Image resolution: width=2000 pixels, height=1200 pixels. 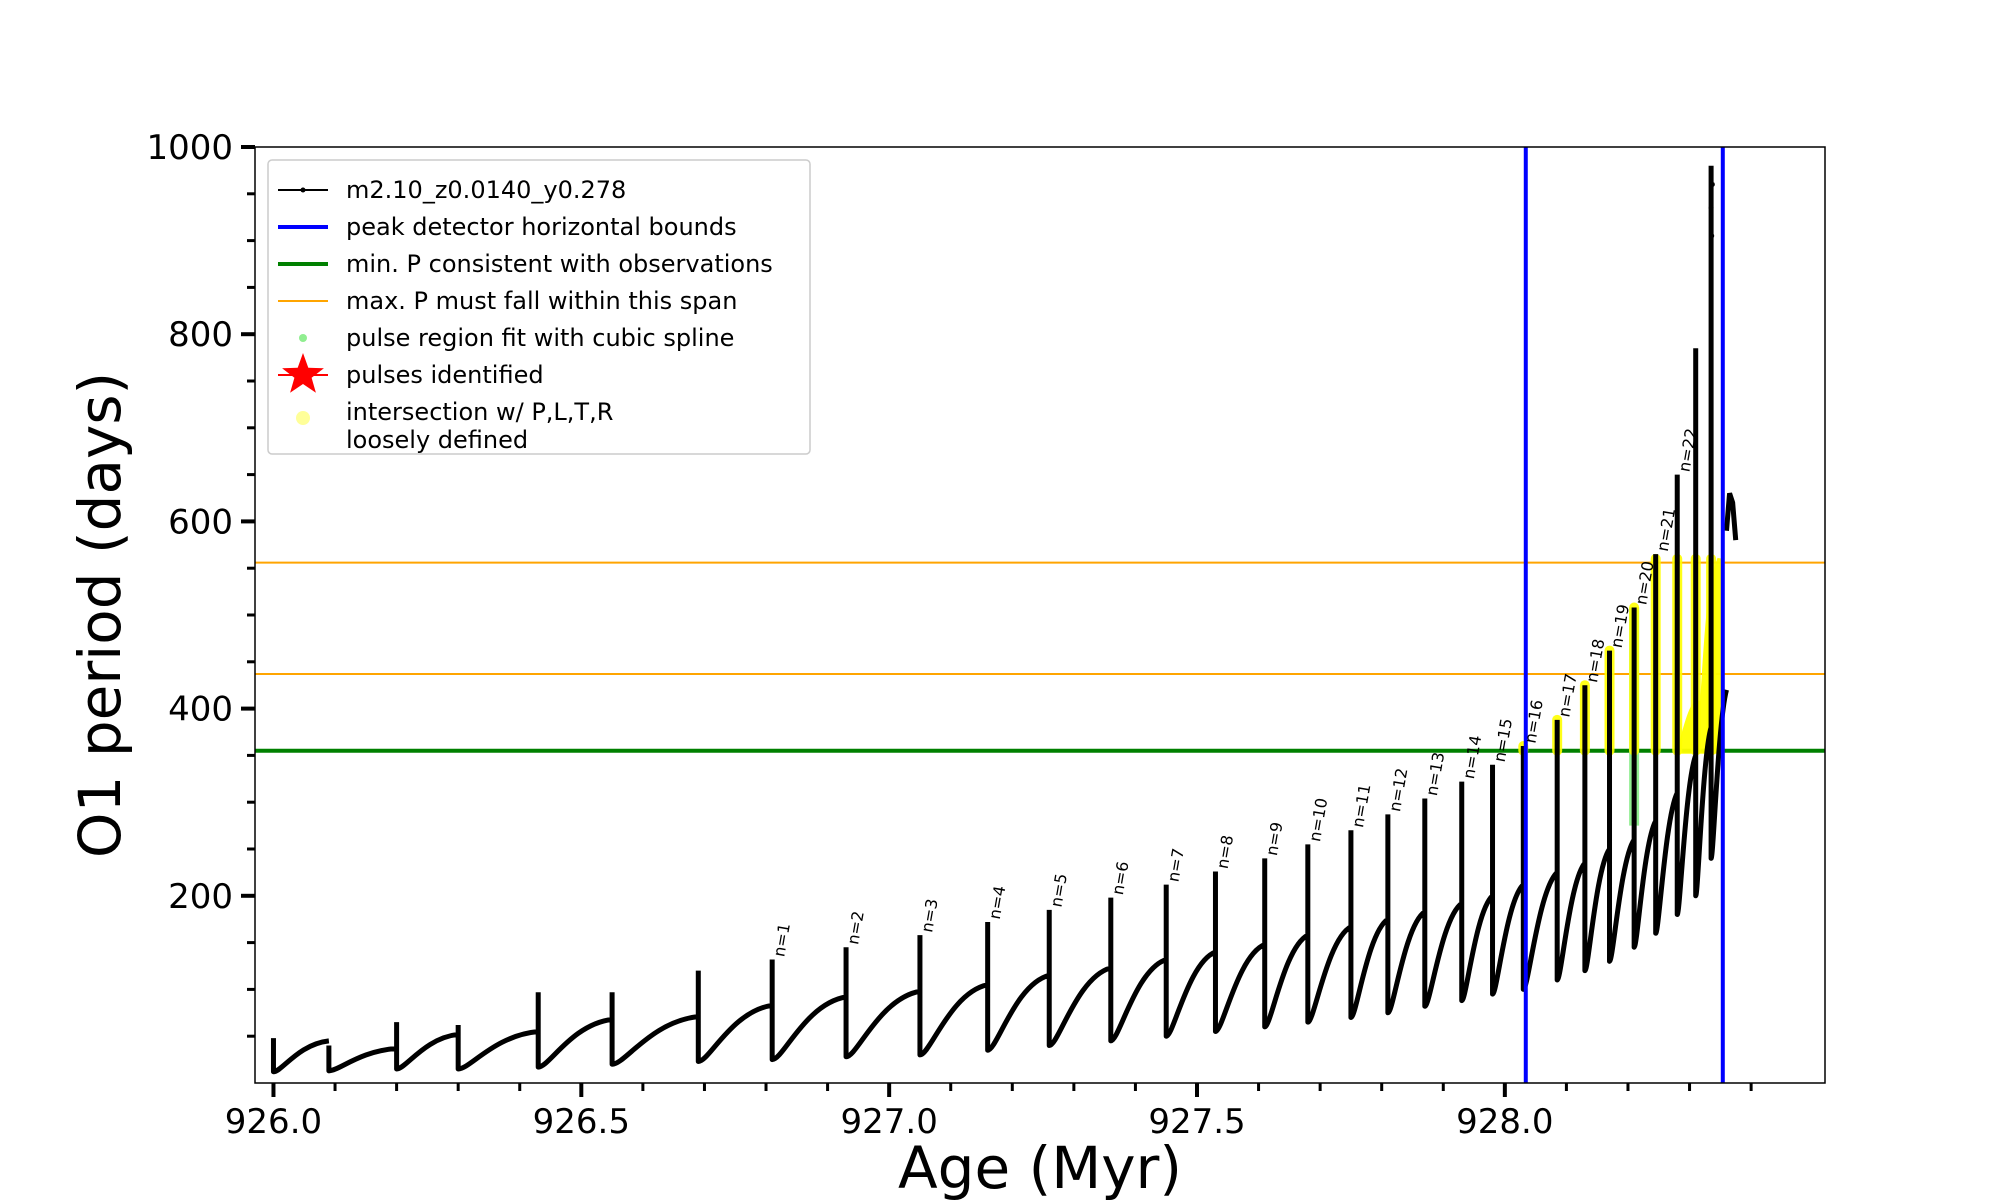 What do you see at coordinates (1700, 655) in the screenshot?
I see `intersection-region` at bounding box center [1700, 655].